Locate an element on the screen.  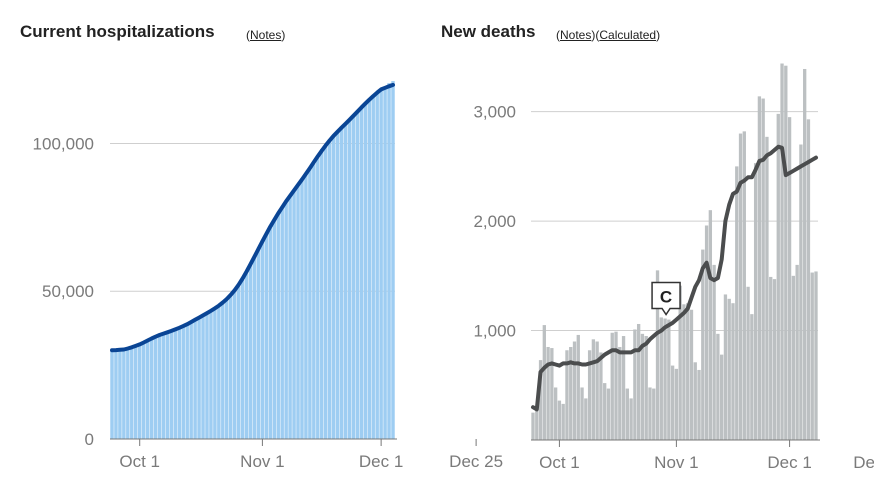
annotation-marker is located at coordinates (666, 298).